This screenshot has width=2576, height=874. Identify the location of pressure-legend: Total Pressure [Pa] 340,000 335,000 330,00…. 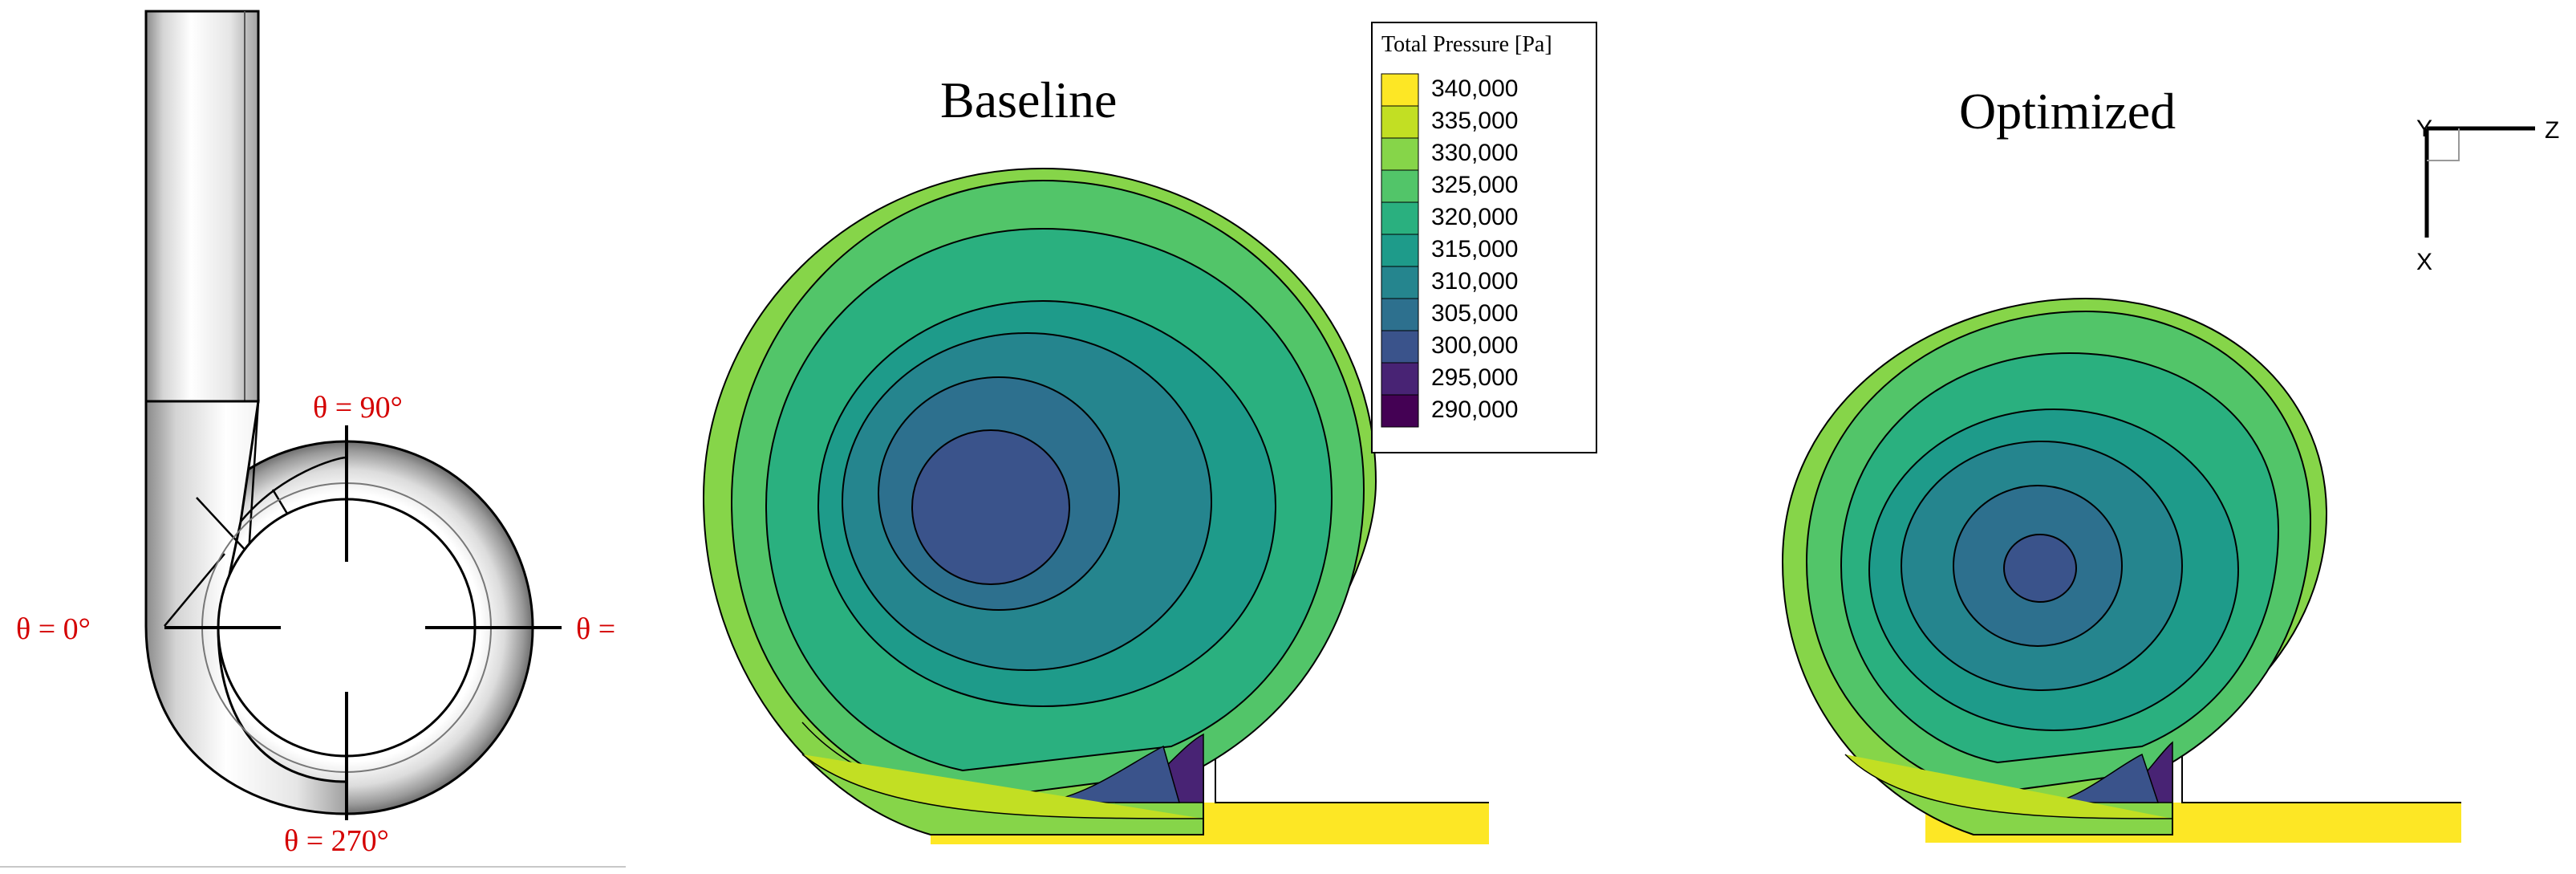
(1484, 237).